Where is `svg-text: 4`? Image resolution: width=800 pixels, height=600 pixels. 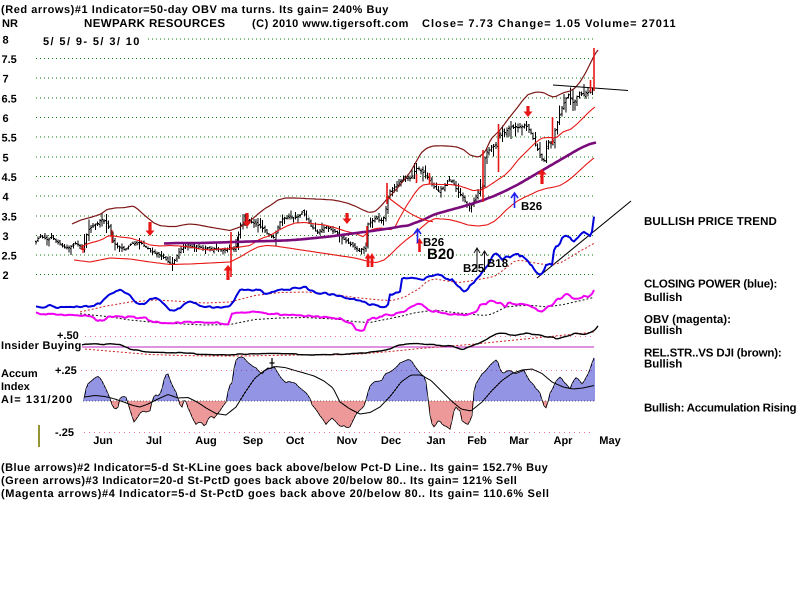
svg-text: 4 is located at coordinates (6, 198).